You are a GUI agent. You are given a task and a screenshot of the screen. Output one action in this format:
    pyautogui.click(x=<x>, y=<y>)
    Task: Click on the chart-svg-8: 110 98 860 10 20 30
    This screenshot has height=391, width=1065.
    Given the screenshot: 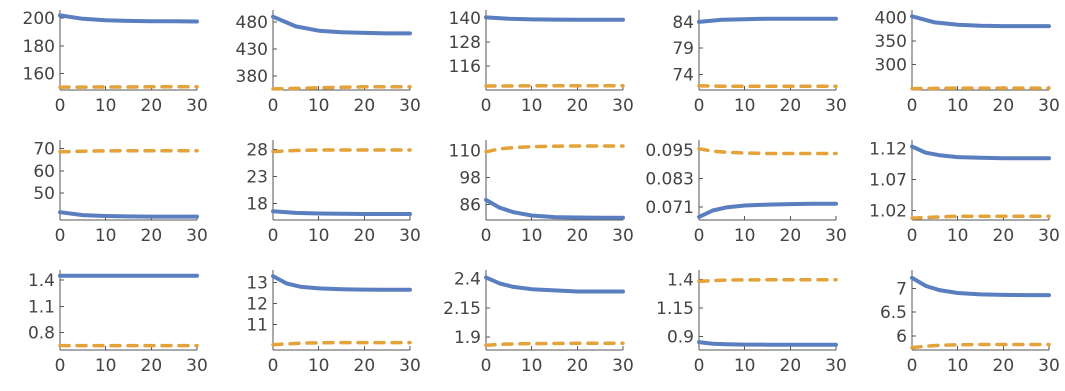 What is the action you would take?
    pyautogui.click(x=541, y=193)
    